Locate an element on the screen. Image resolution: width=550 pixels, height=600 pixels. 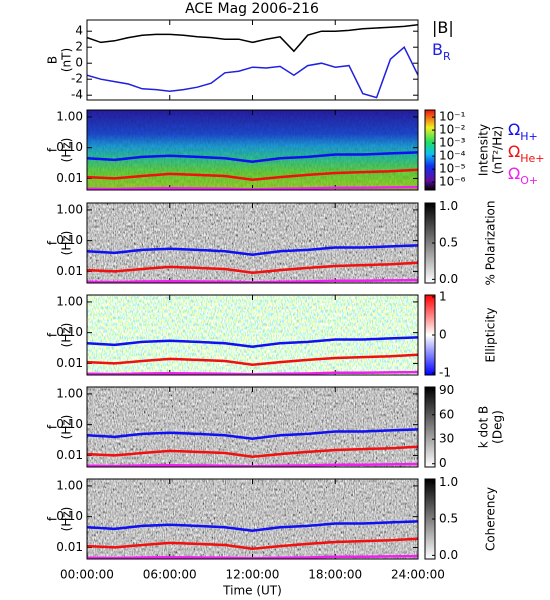
legend-label-main: |B| is located at coordinates (443, 27).